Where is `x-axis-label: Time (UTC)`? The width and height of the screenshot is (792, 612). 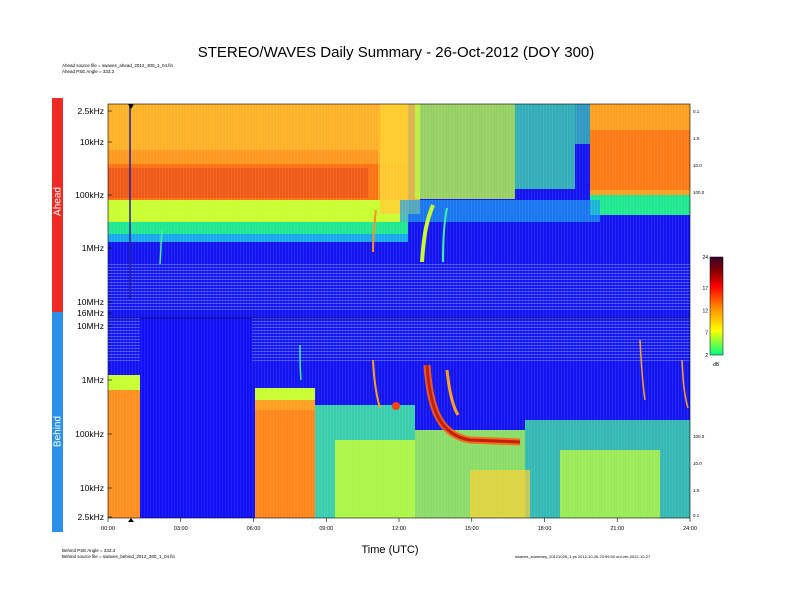
x-axis-label: Time (UTC) is located at coordinates (390, 550).